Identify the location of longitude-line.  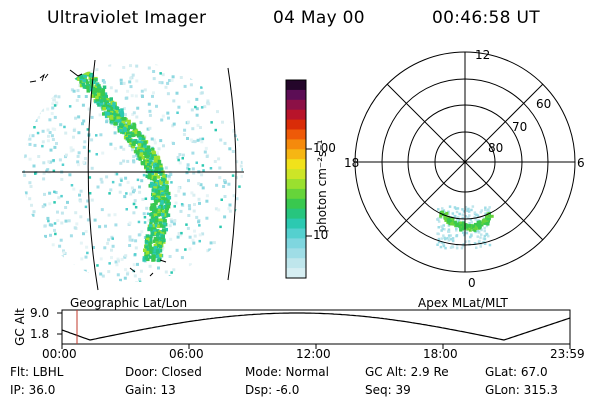
(93, 175).